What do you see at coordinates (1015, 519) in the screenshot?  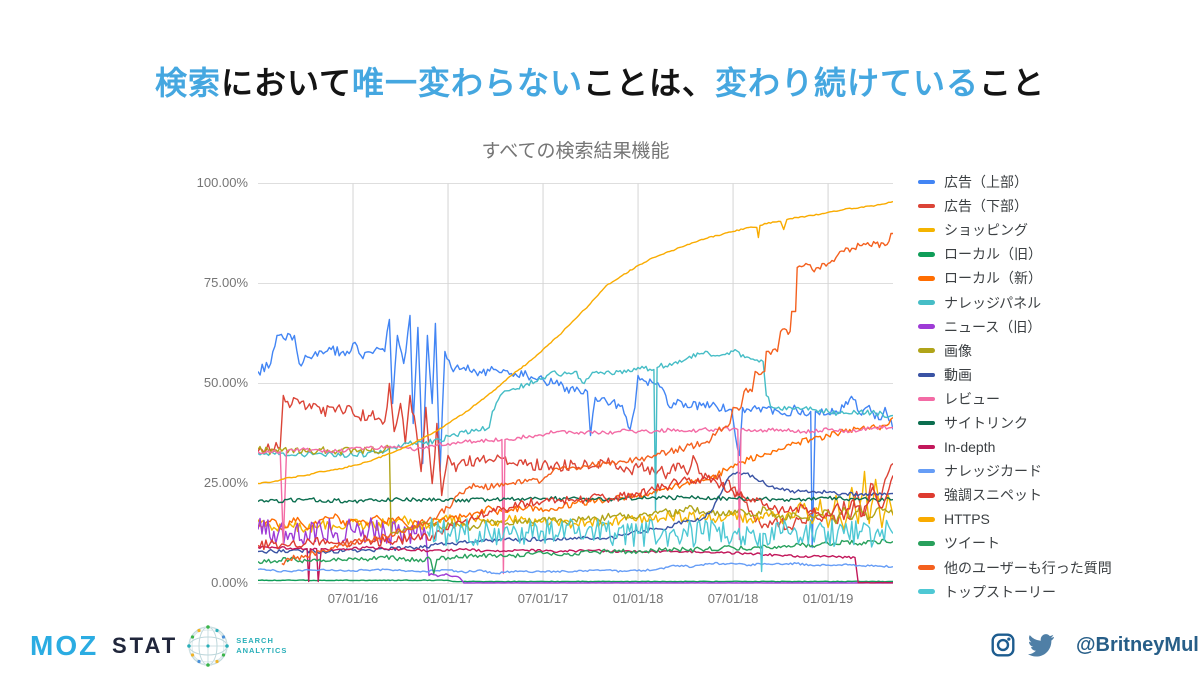 I see `legend-item-https: HTTPS` at bounding box center [1015, 519].